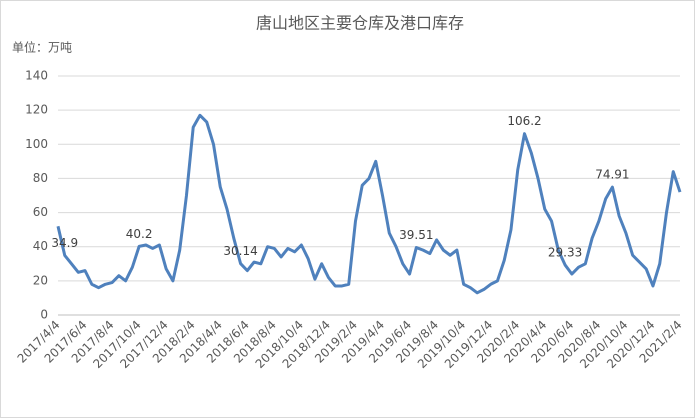 The height and width of the screenshot is (418, 695). Describe the element at coordinates (612, 175) in the screenshot. I see `data-label: 74.91` at that location.